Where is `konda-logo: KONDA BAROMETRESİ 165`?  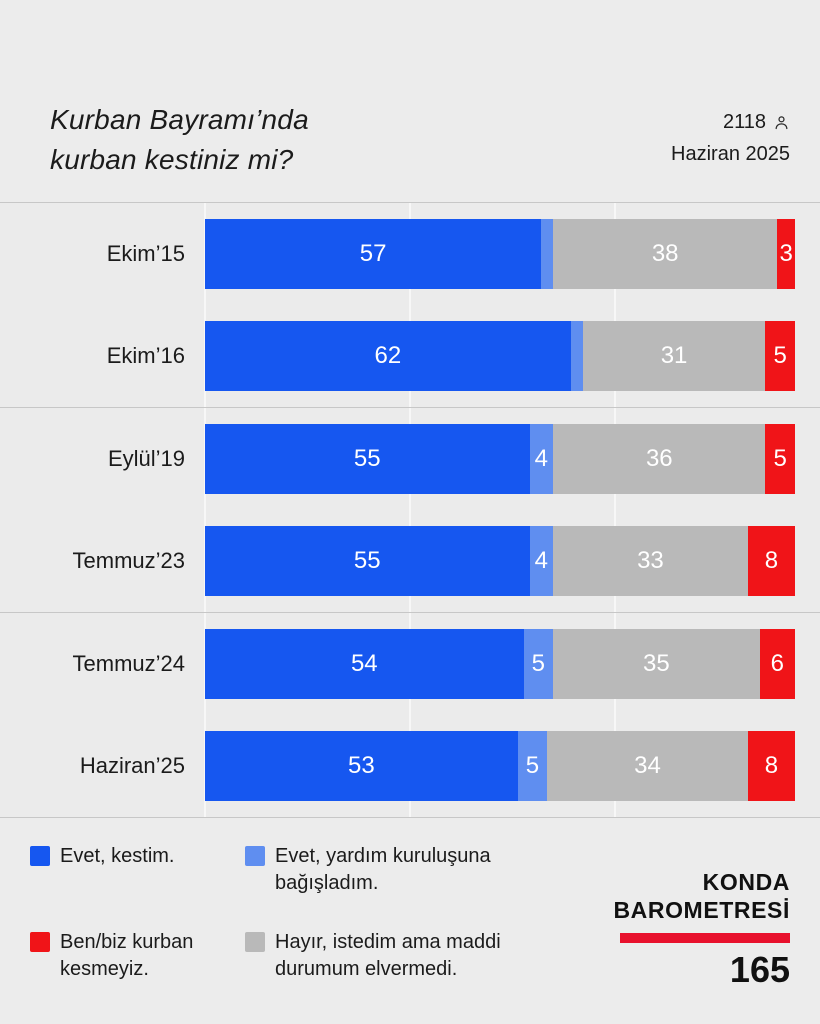
konda-logo: KONDA BAROMETRESİ 165 is located at coordinates (701, 929).